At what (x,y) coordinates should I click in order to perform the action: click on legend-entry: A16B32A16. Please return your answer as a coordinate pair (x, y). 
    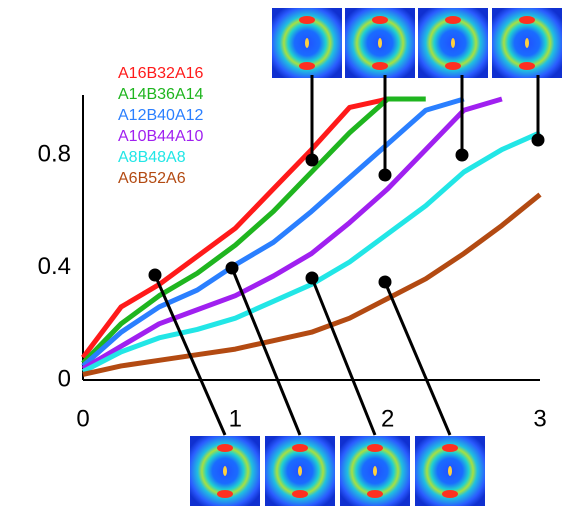
    Looking at the image, I should click on (161, 73).